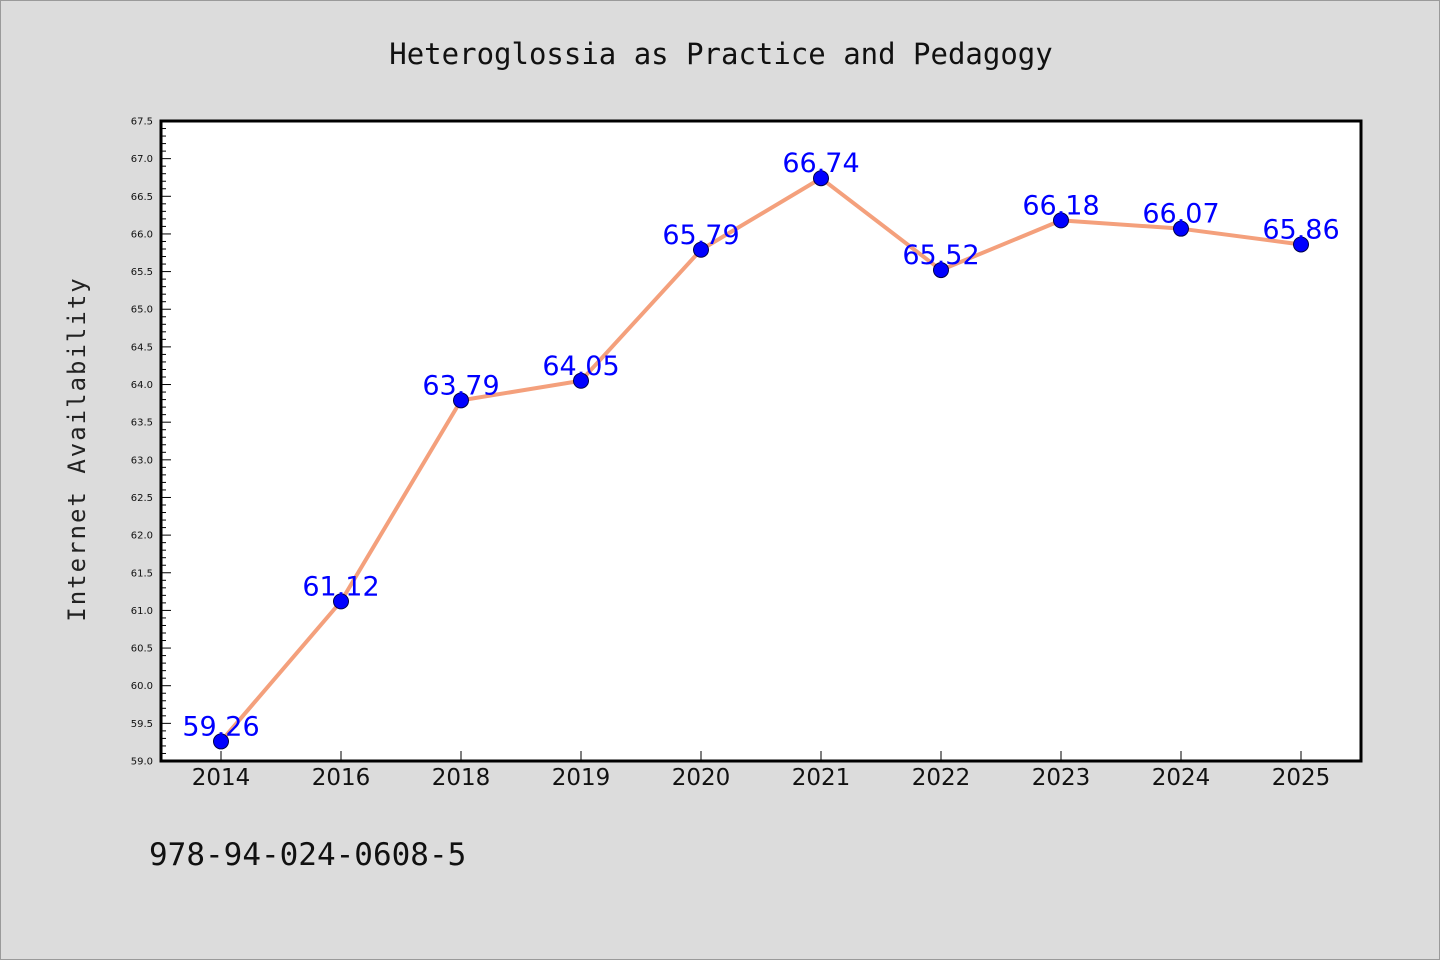 Image resolution: width=1440 pixels, height=960 pixels. Describe the element at coordinates (142, 611) in the screenshot. I see `y-tick-label: 61.0` at that location.